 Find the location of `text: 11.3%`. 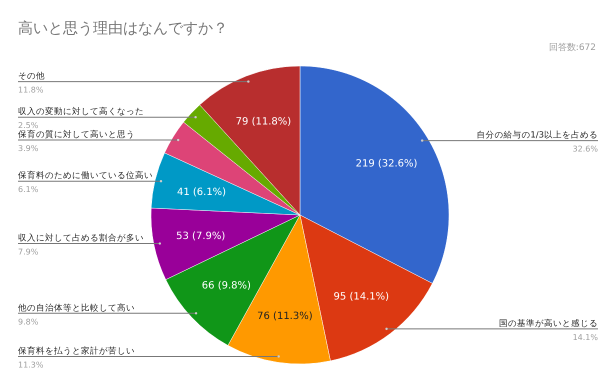

text: 11.3% is located at coordinates (31, 365).